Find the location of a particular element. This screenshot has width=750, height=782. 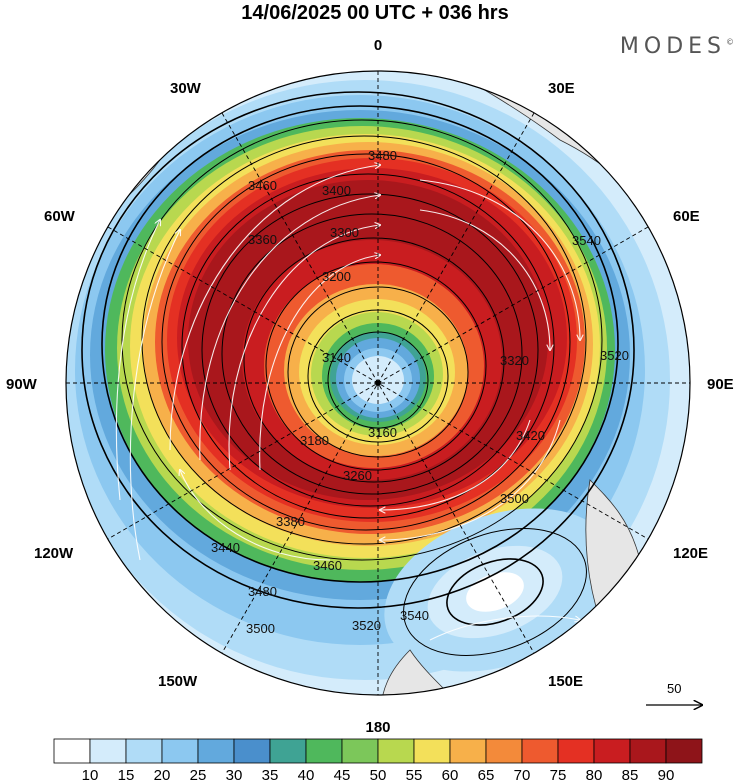

colorbar-tick-label: 40 is located at coordinates (306, 774).